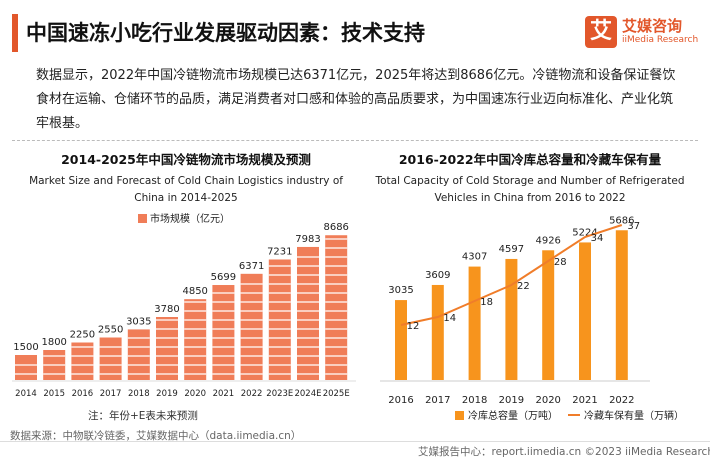 The height and width of the screenshot is (461, 710). Describe the element at coordinates (621, 220) in the screenshot. I see `chart2-bar-value-label: 5686` at that location.